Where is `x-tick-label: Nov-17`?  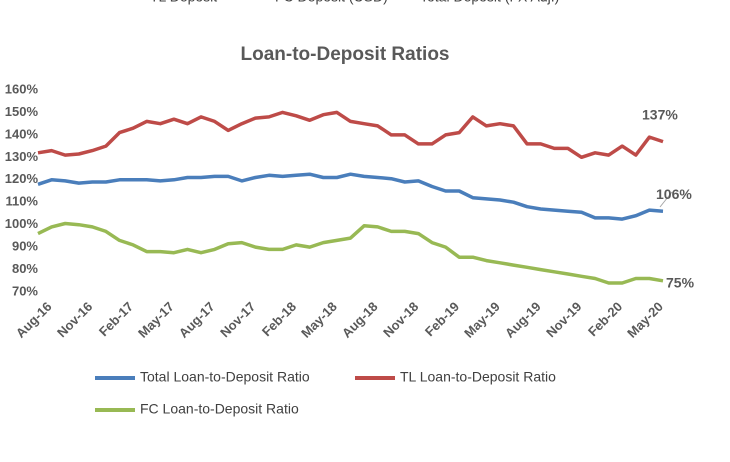
x-tick-label: Nov-17 is located at coordinates (237, 319).